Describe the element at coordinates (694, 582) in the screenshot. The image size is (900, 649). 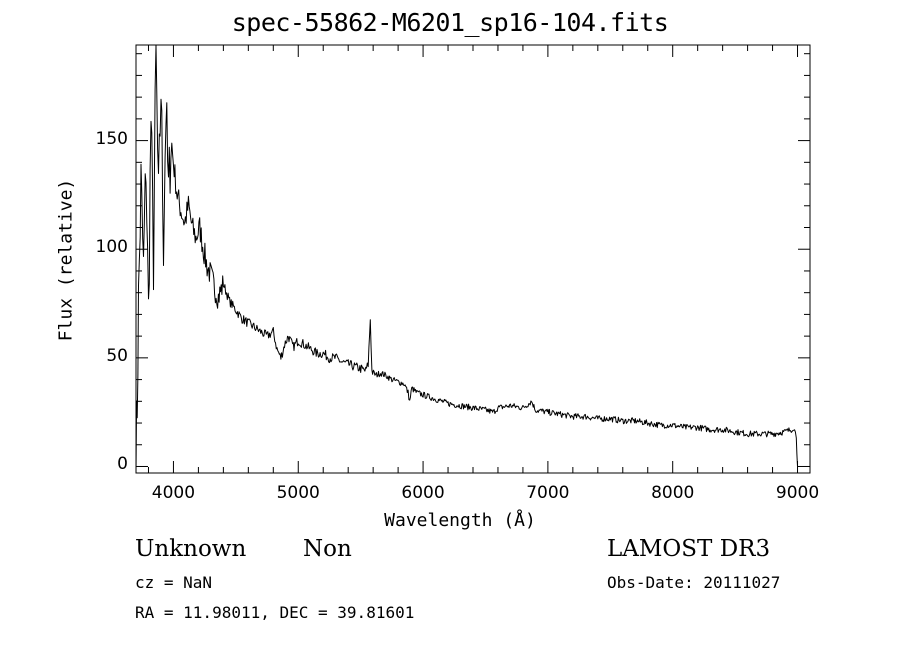
I see `observation-date: Obs-Date: 20111027` at that location.